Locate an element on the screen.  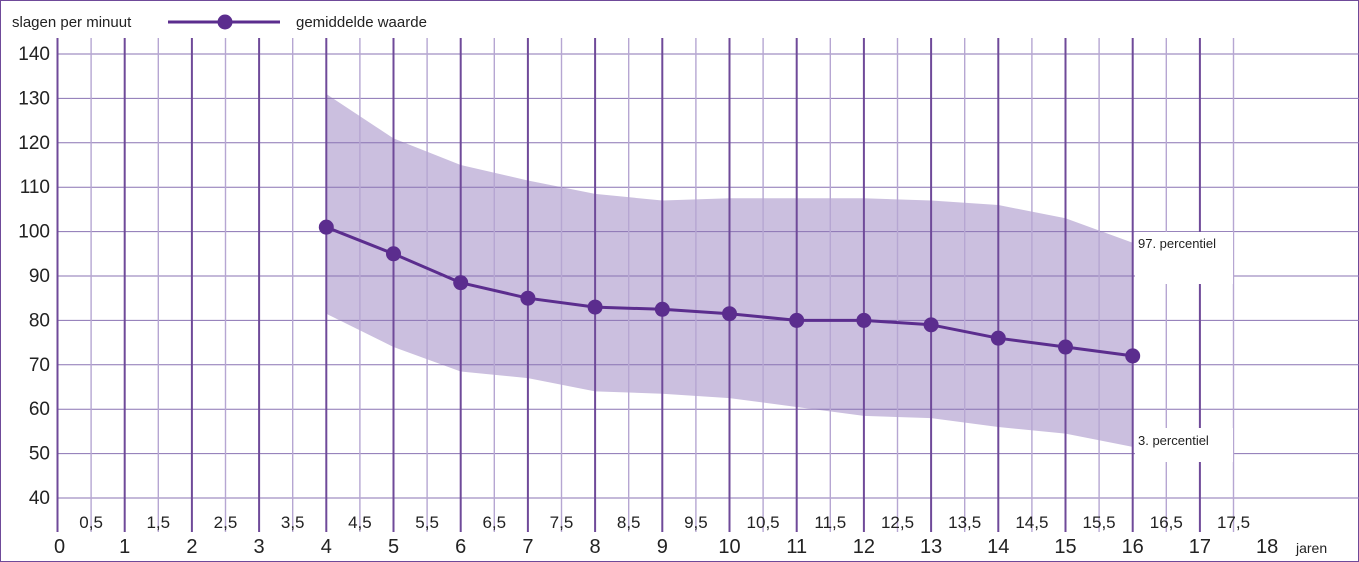
x-tick-label-major: 3 is located at coordinates (259, 547).